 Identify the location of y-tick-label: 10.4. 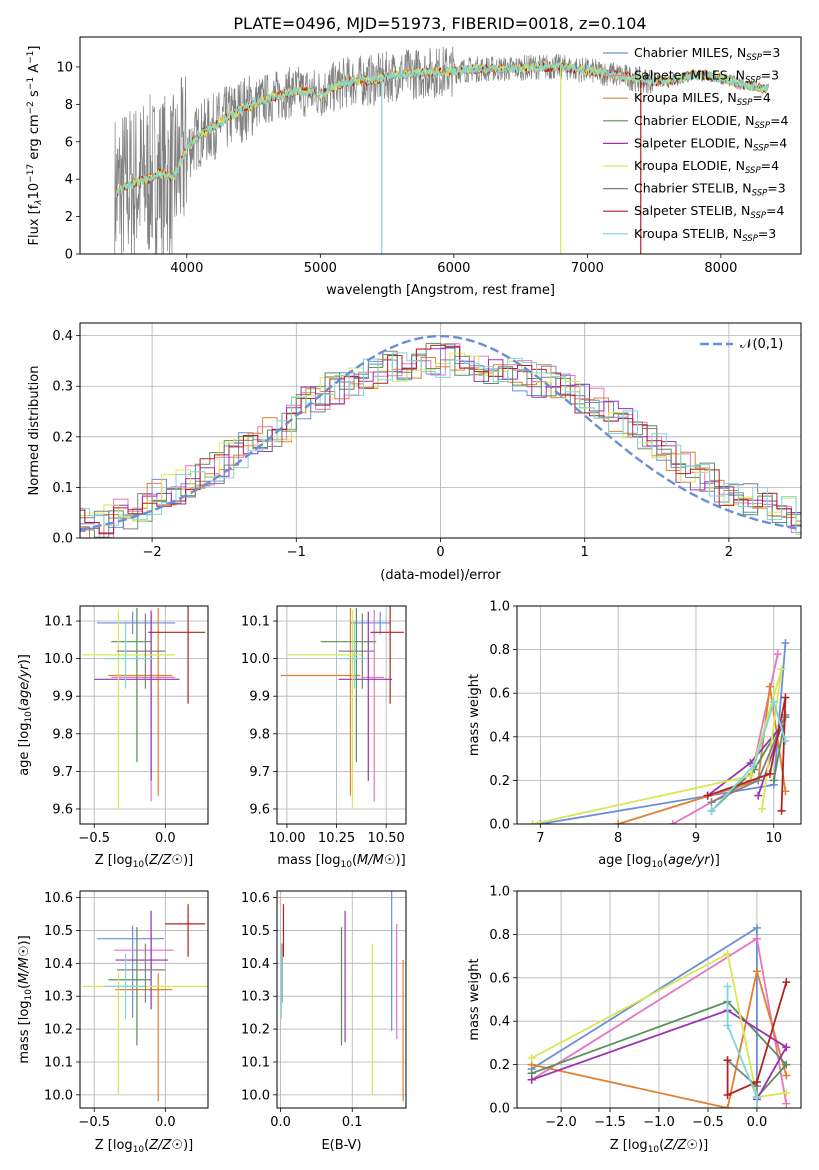
(58, 964).